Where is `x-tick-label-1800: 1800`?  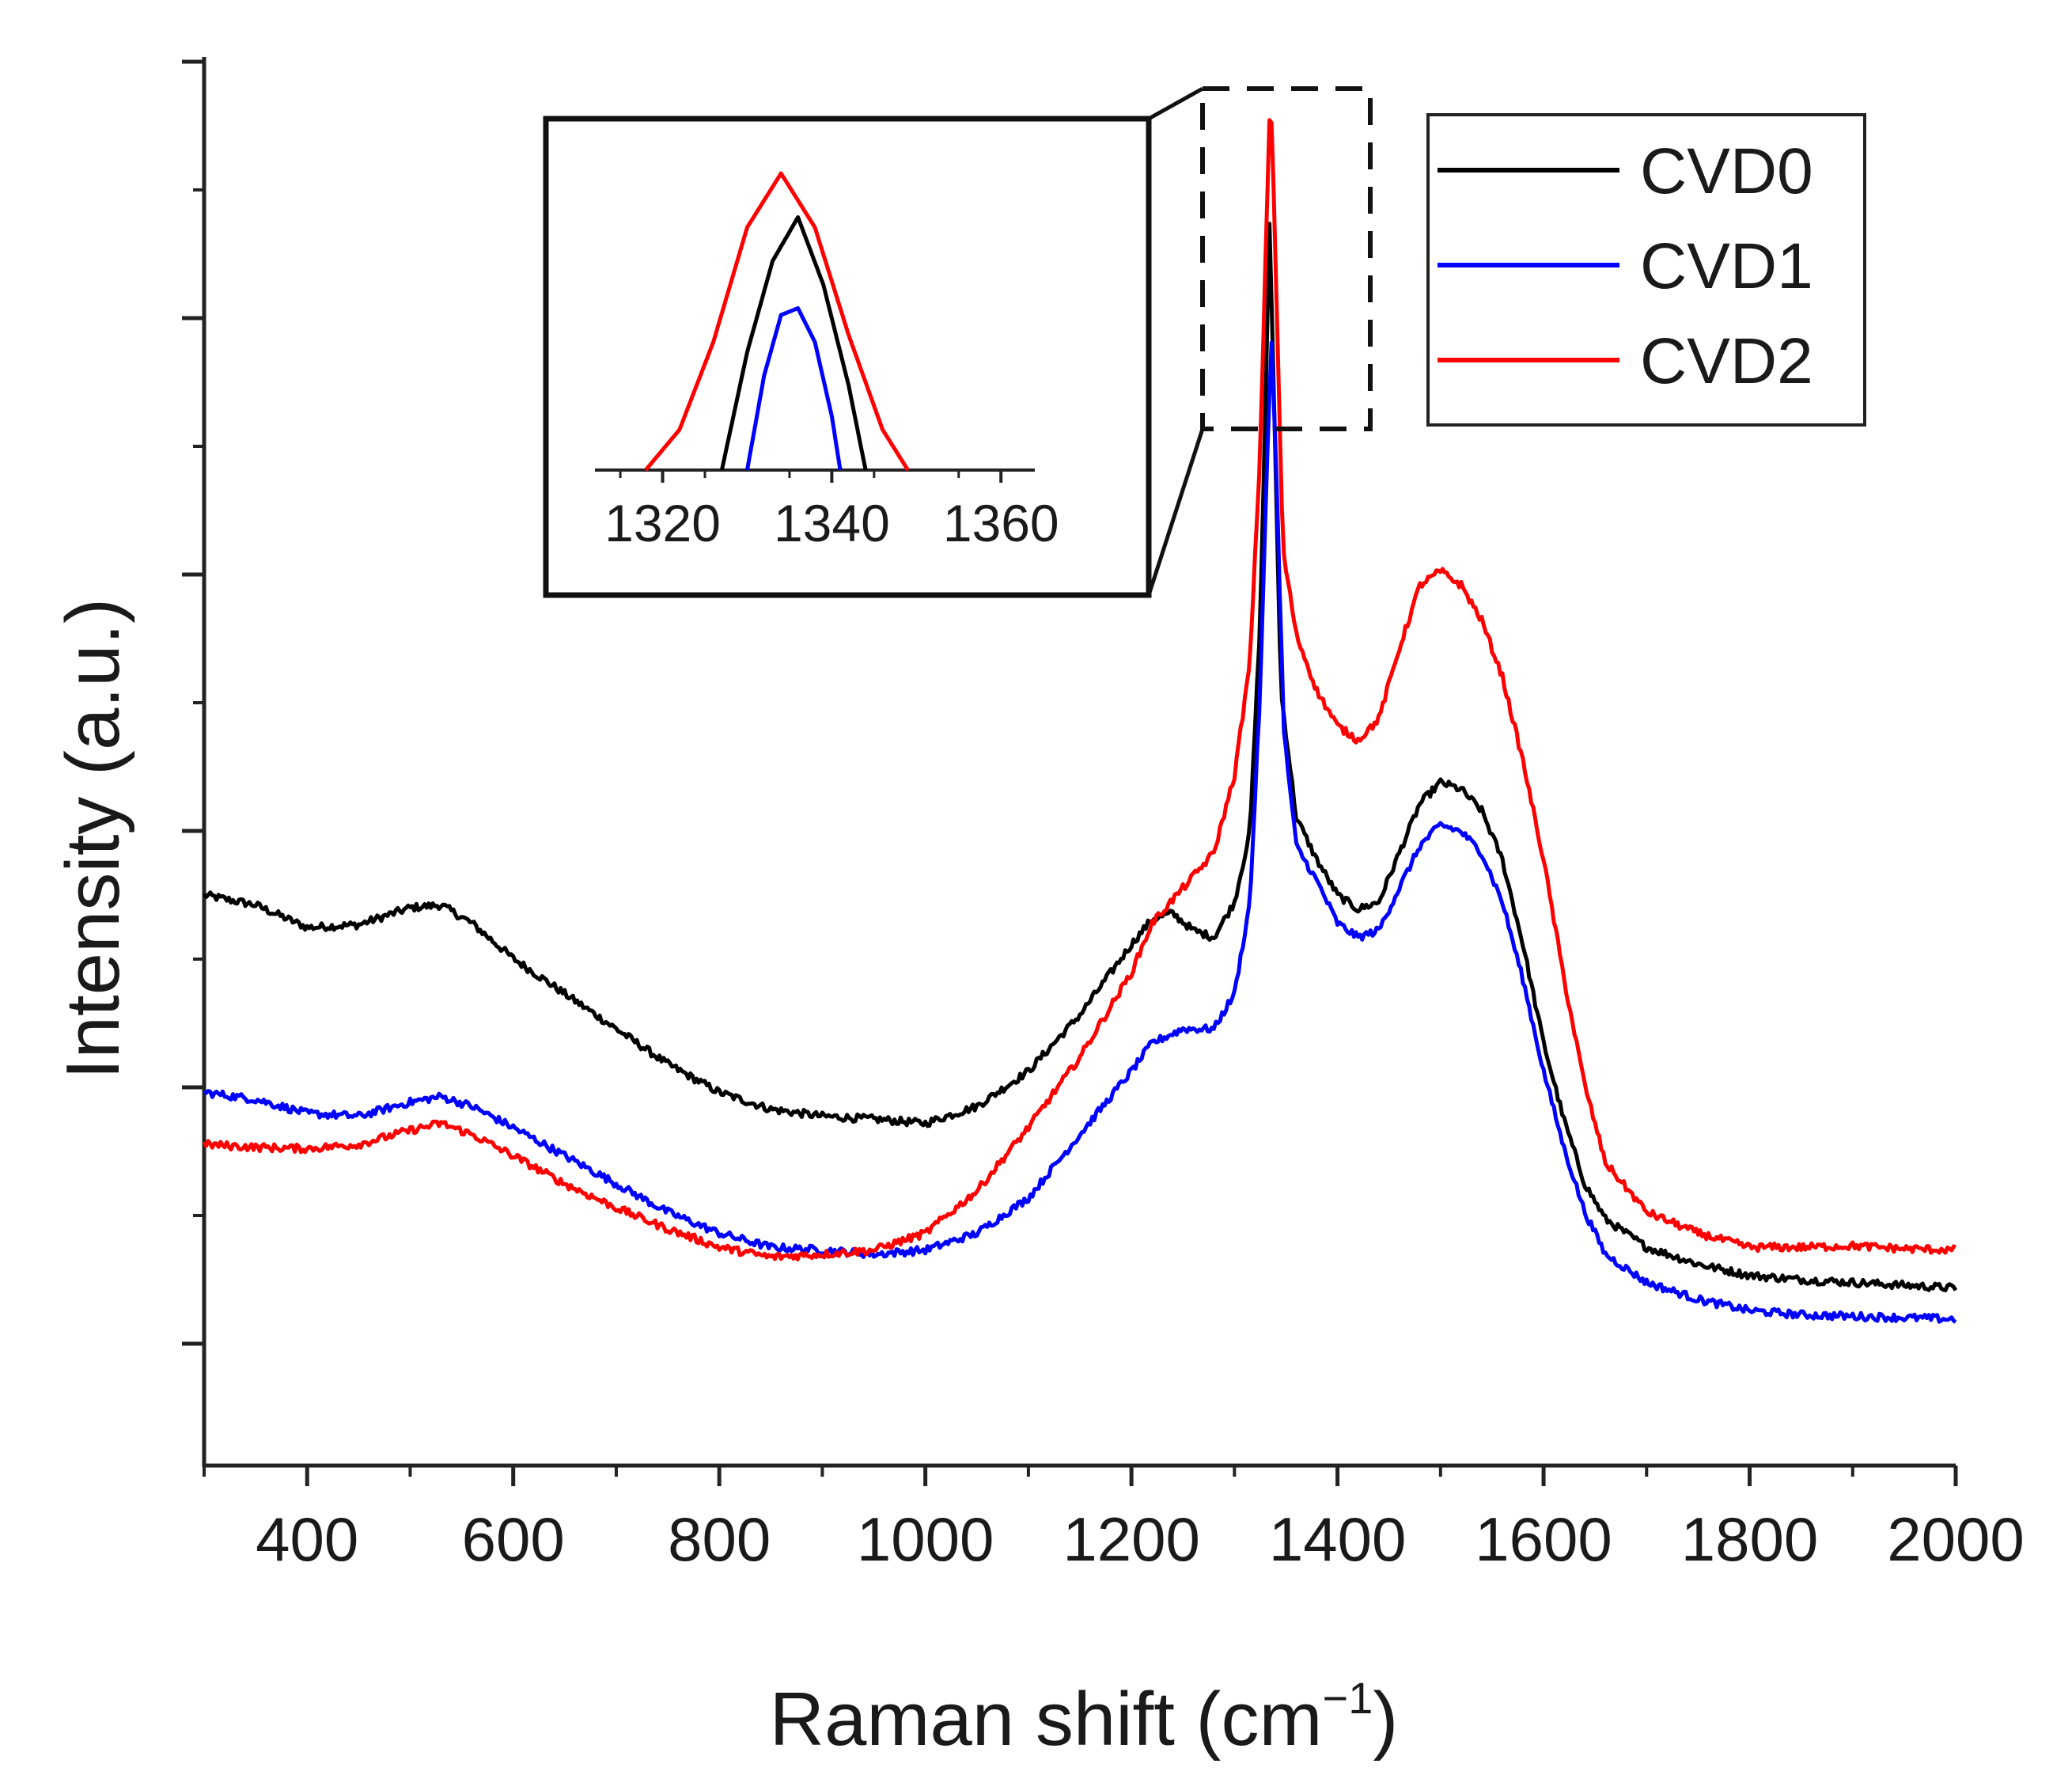
x-tick-label-1800: 1800 is located at coordinates (1750, 1539).